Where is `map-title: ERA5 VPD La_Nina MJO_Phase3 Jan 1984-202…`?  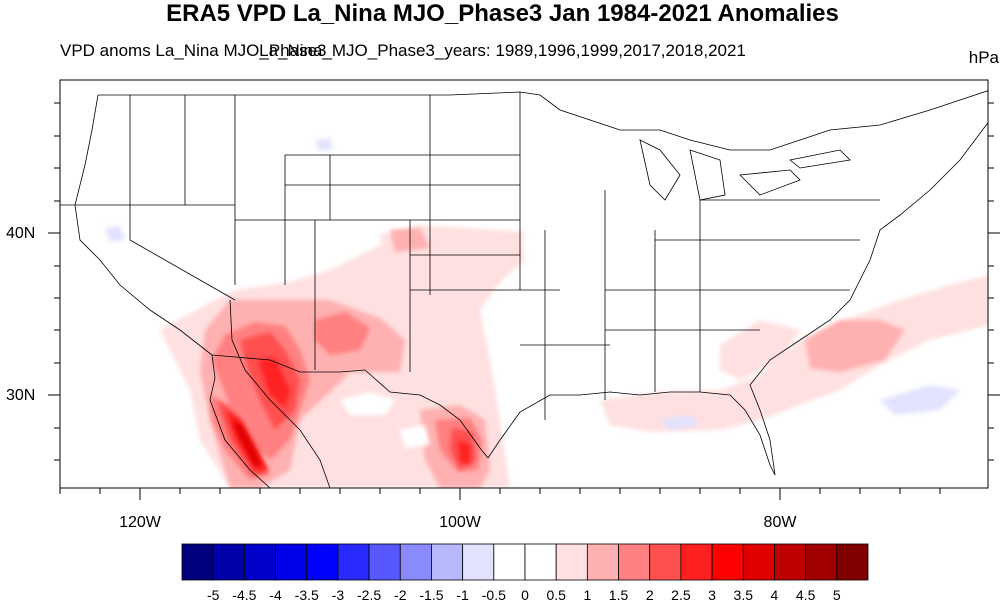 map-title: ERA5 VPD La_Nina MJO_Phase3 Jan 1984-202… is located at coordinates (502, 13).